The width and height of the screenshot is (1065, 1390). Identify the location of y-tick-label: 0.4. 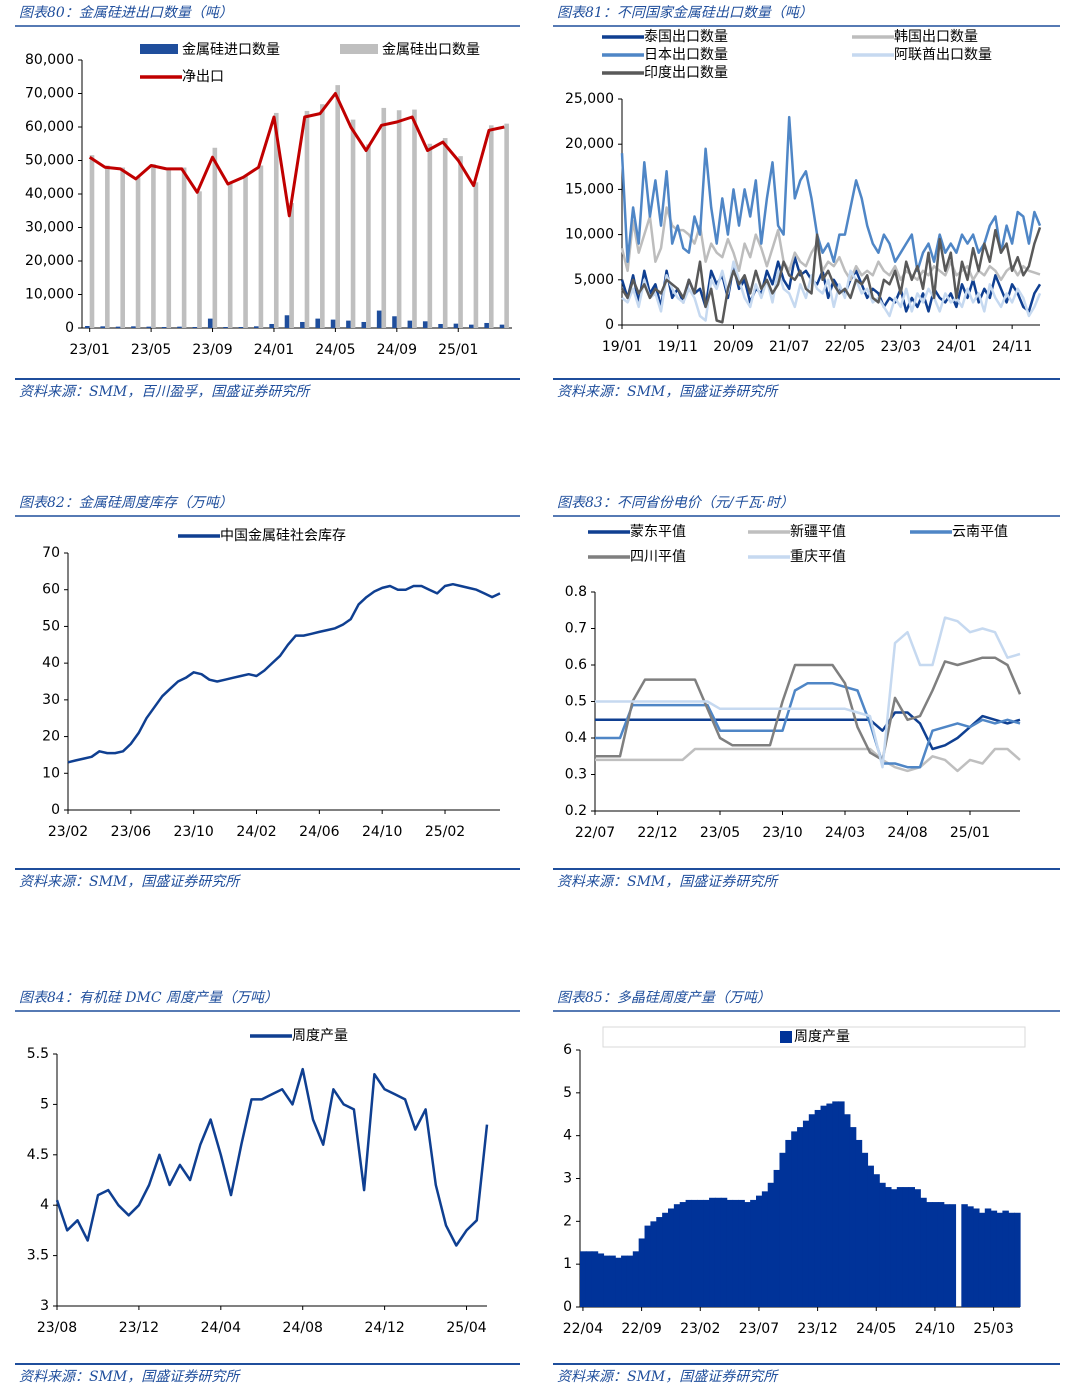
(576, 738).